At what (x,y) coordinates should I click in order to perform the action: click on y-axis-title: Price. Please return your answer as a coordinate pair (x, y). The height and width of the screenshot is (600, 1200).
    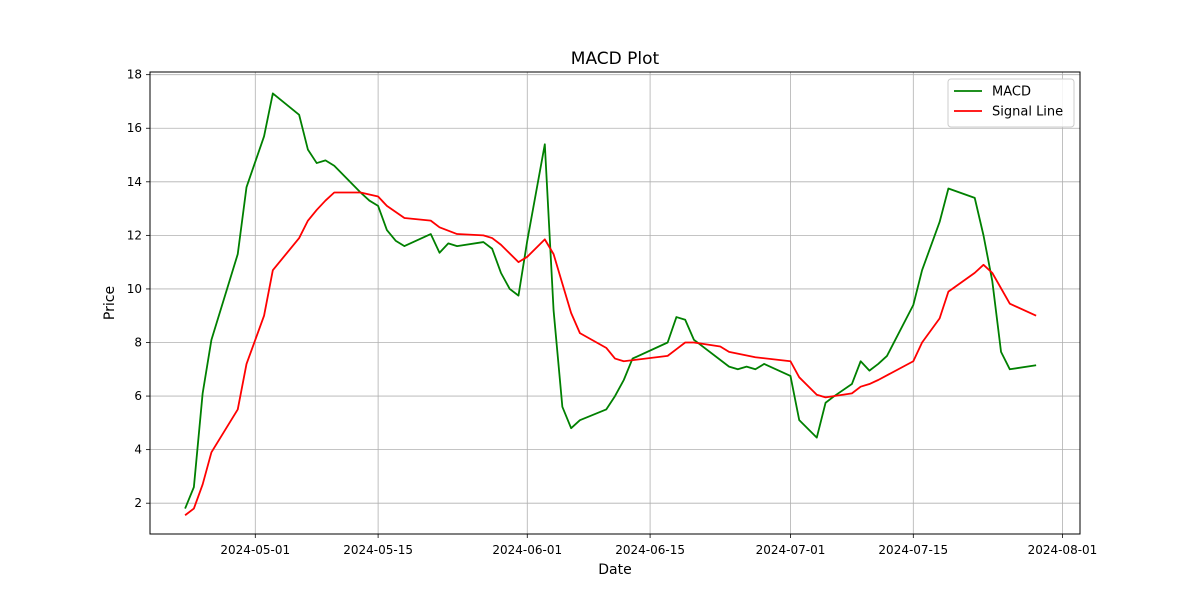
    Looking at the image, I should click on (110, 303).